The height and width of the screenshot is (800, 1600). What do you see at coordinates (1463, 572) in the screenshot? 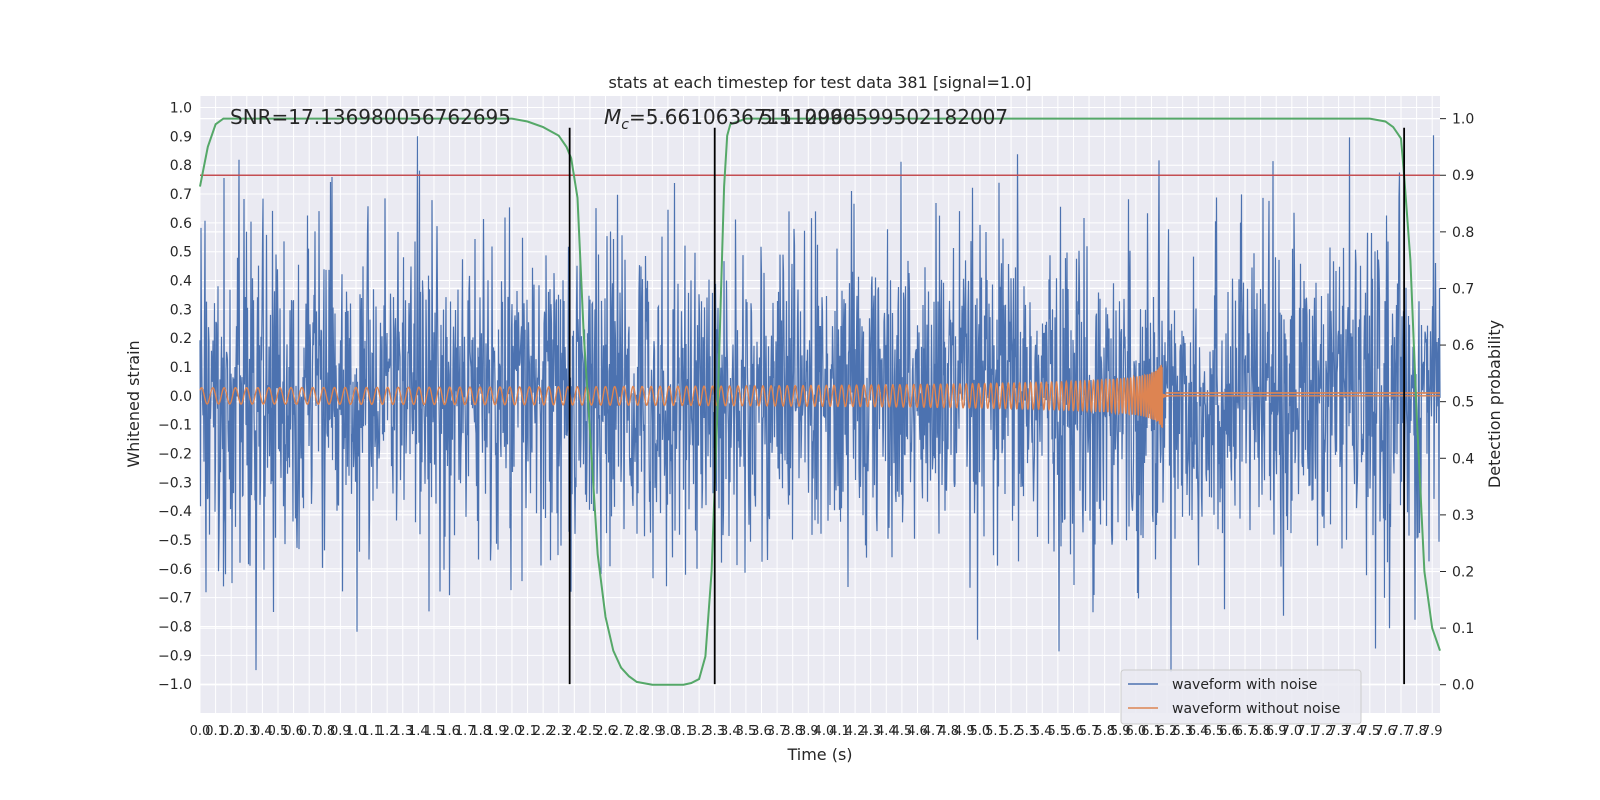
I see `y-tick-label-right: 0.2` at bounding box center [1463, 572].